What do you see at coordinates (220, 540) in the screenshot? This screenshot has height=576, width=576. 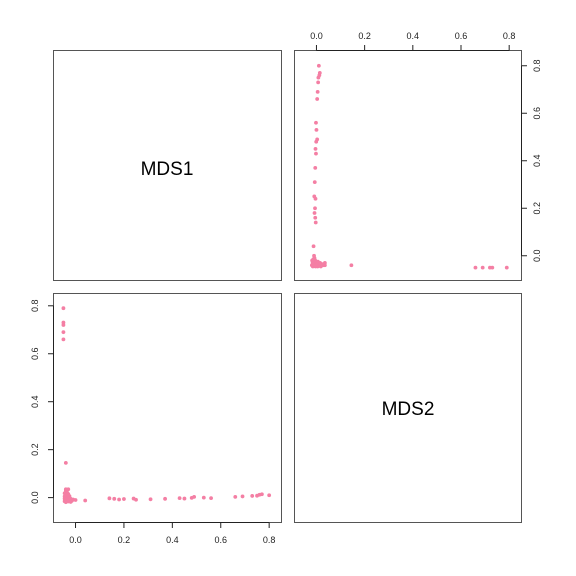 I see `axis-bottom-tick-label: 0.6` at bounding box center [220, 540].